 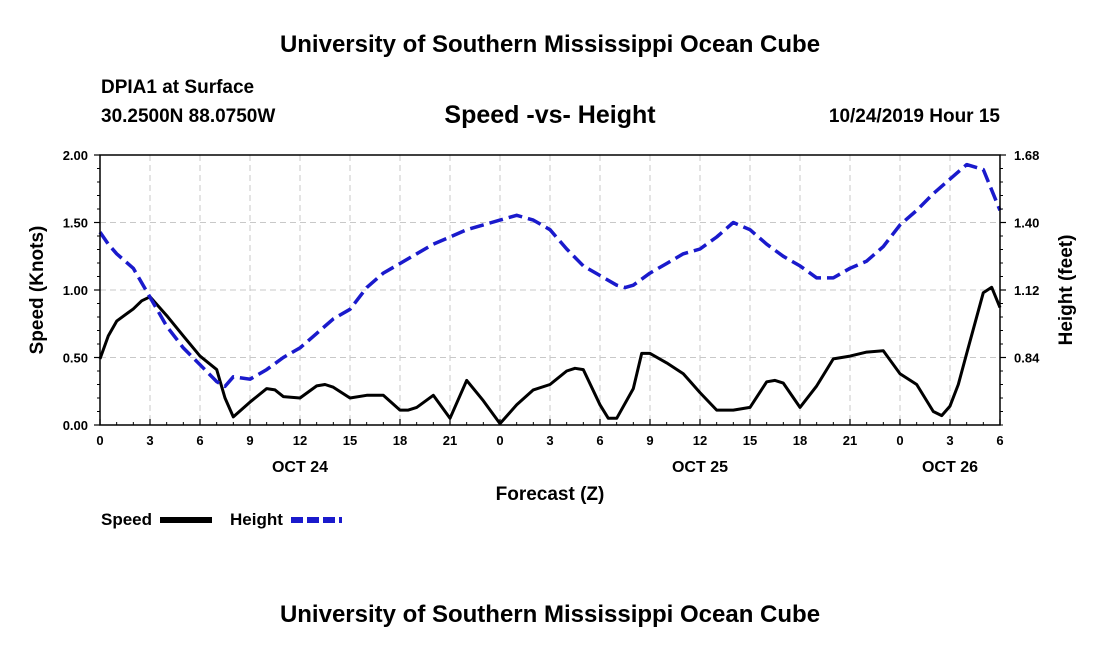 I want to click on y-tick-label: 0.00, so click(x=75, y=425).